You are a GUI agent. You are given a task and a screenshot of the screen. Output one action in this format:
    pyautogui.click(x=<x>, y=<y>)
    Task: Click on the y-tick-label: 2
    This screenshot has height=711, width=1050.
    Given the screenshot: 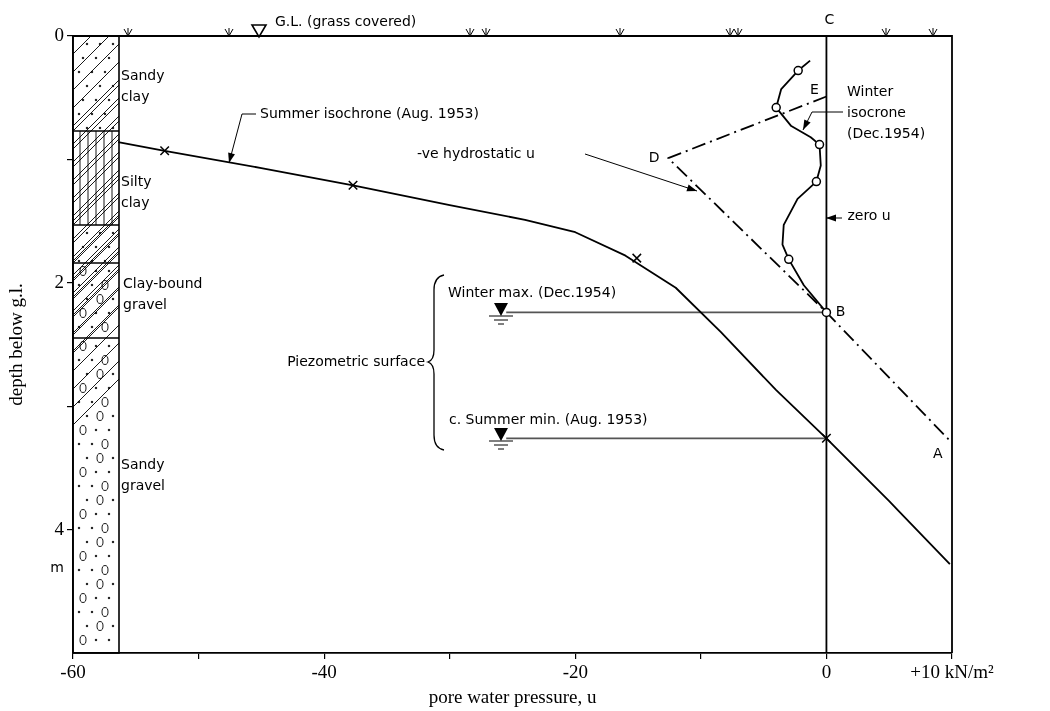 What is the action you would take?
    pyautogui.click(x=59, y=281)
    